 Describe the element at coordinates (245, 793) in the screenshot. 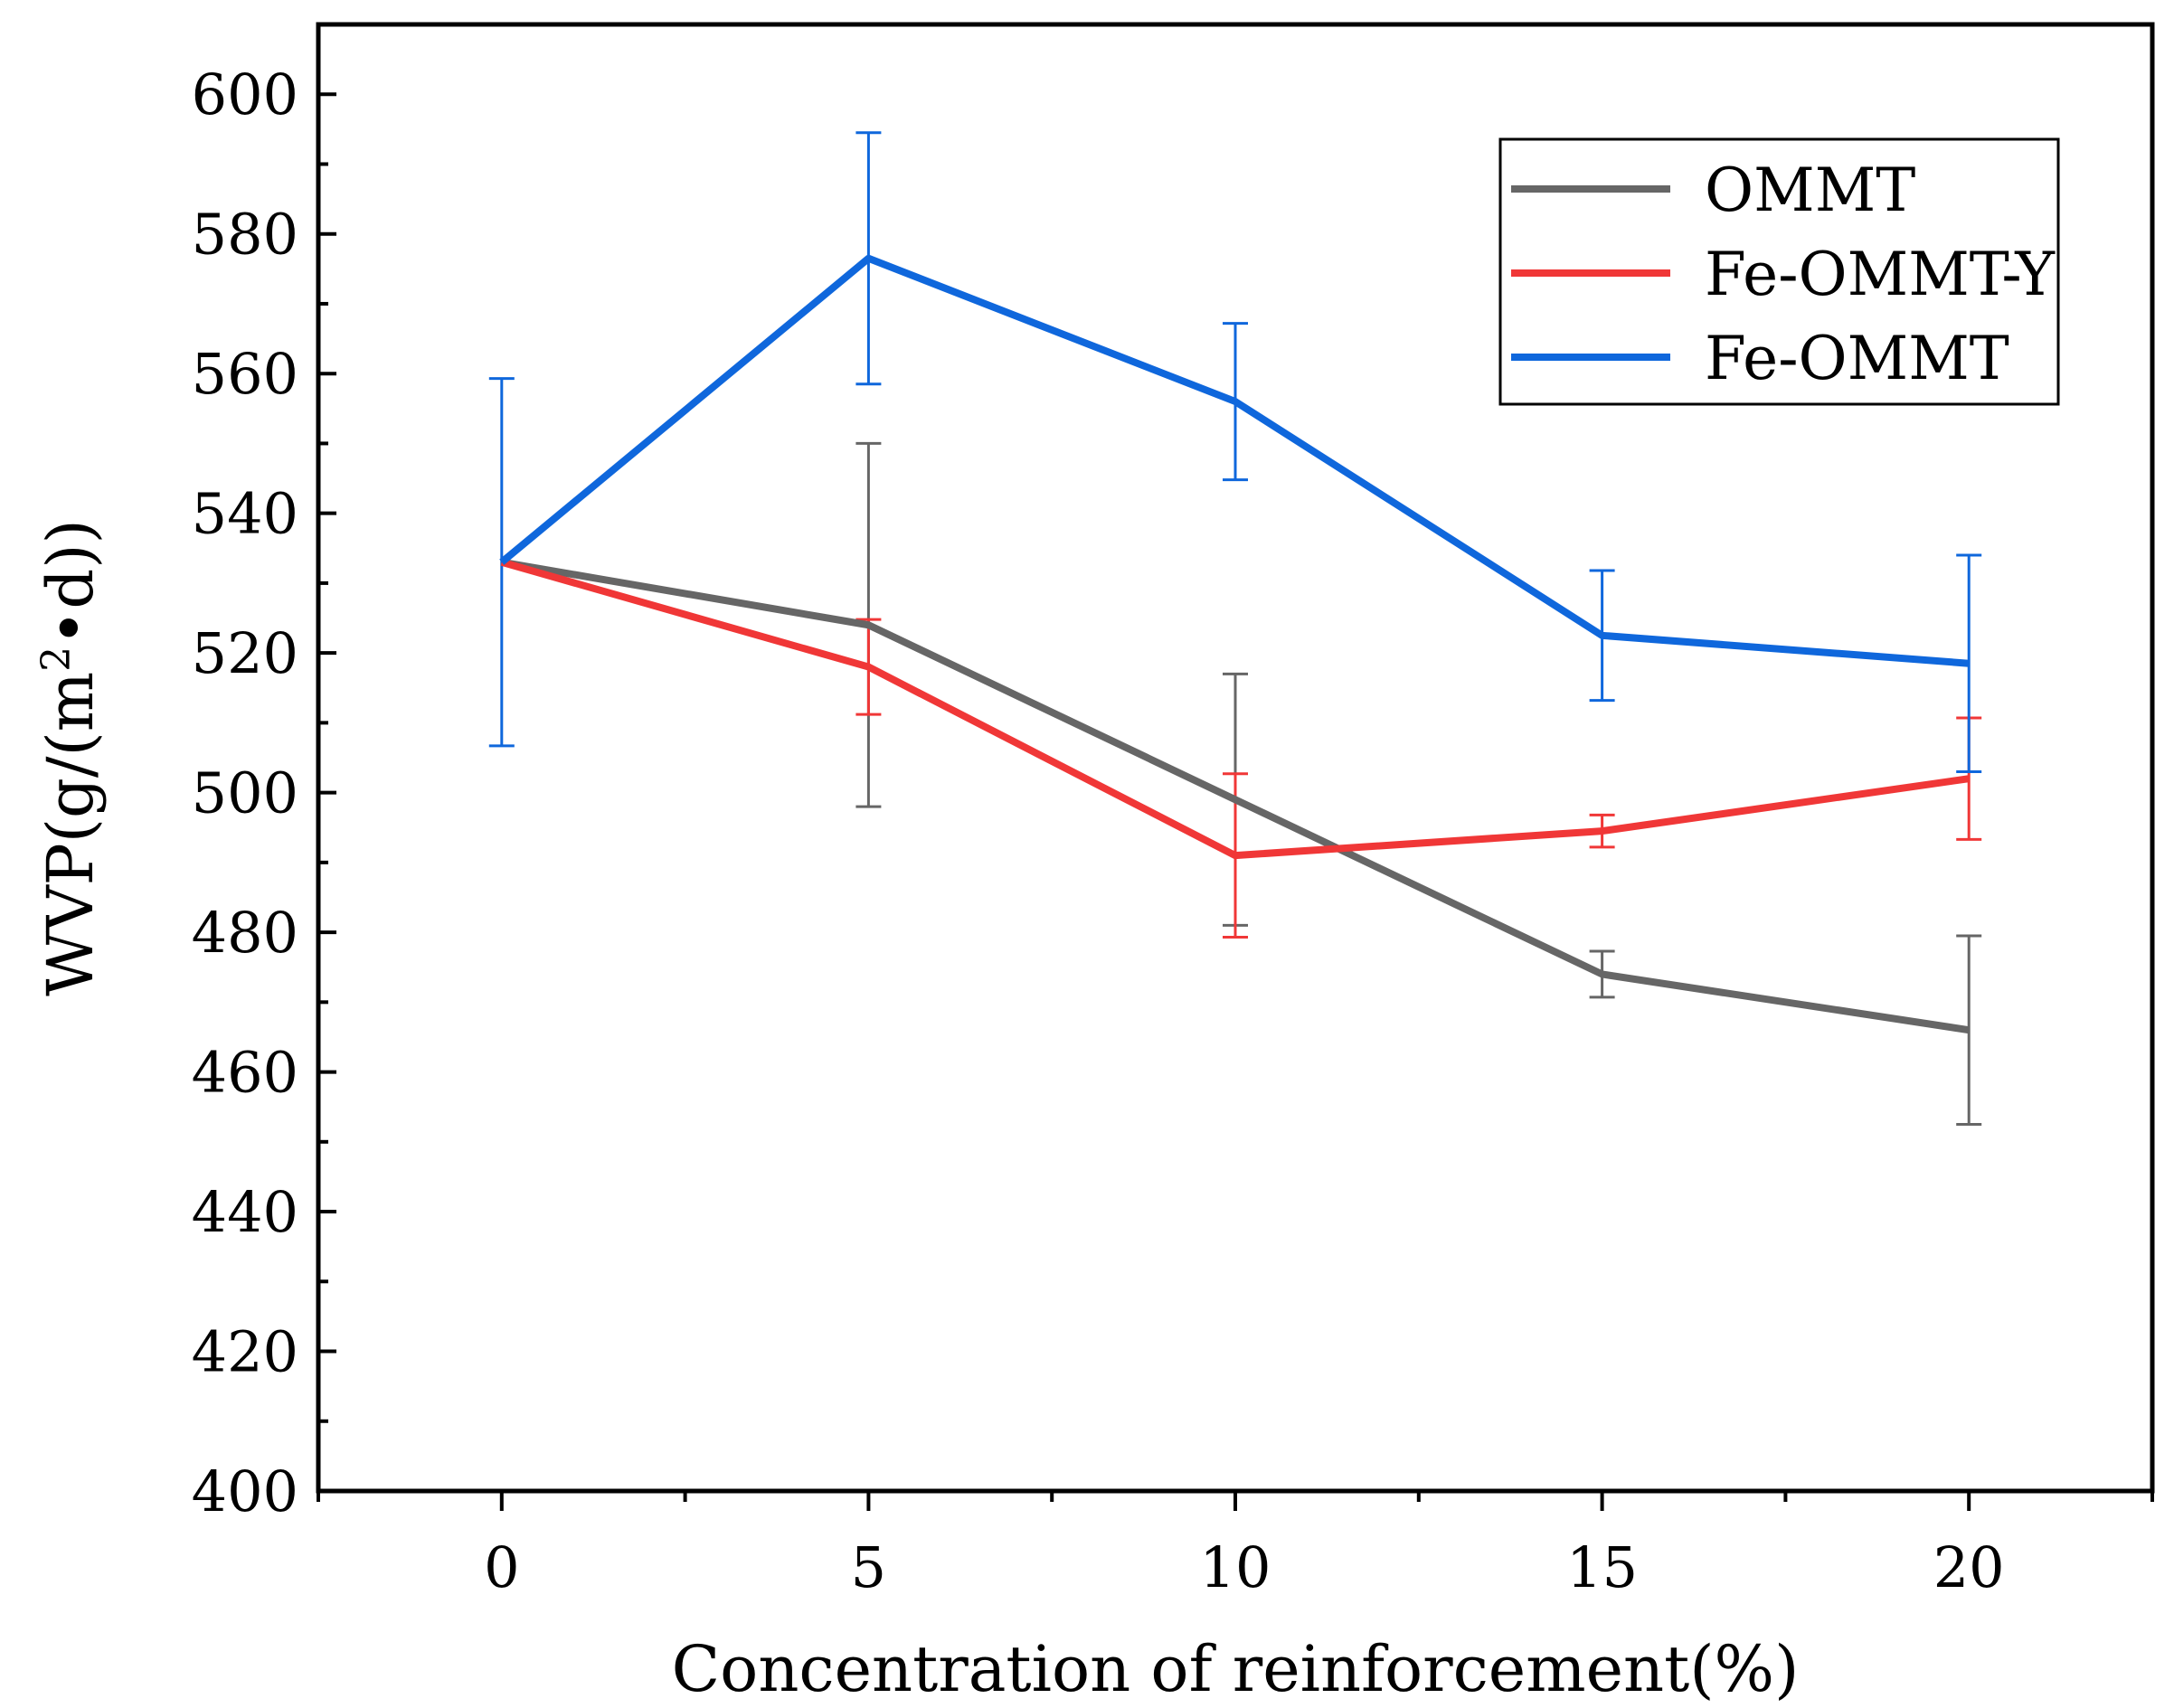

I see `y-tick-label: 500` at that location.